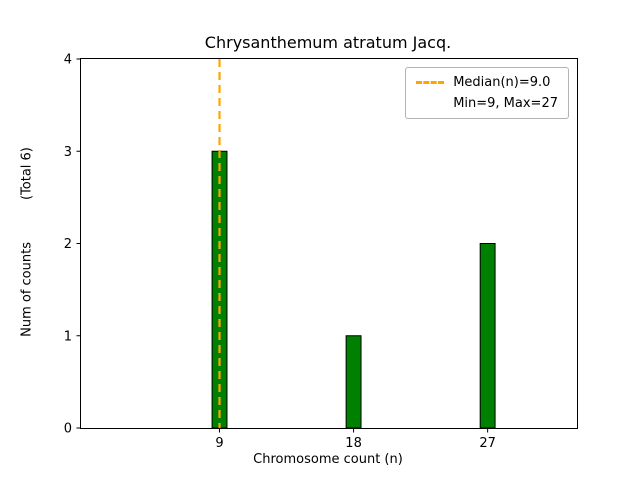 The width and height of the screenshot is (640, 480). What do you see at coordinates (487, 93) in the screenshot?
I see `legend: Median(n)=9.0 Min=9, Max=27` at bounding box center [487, 93].